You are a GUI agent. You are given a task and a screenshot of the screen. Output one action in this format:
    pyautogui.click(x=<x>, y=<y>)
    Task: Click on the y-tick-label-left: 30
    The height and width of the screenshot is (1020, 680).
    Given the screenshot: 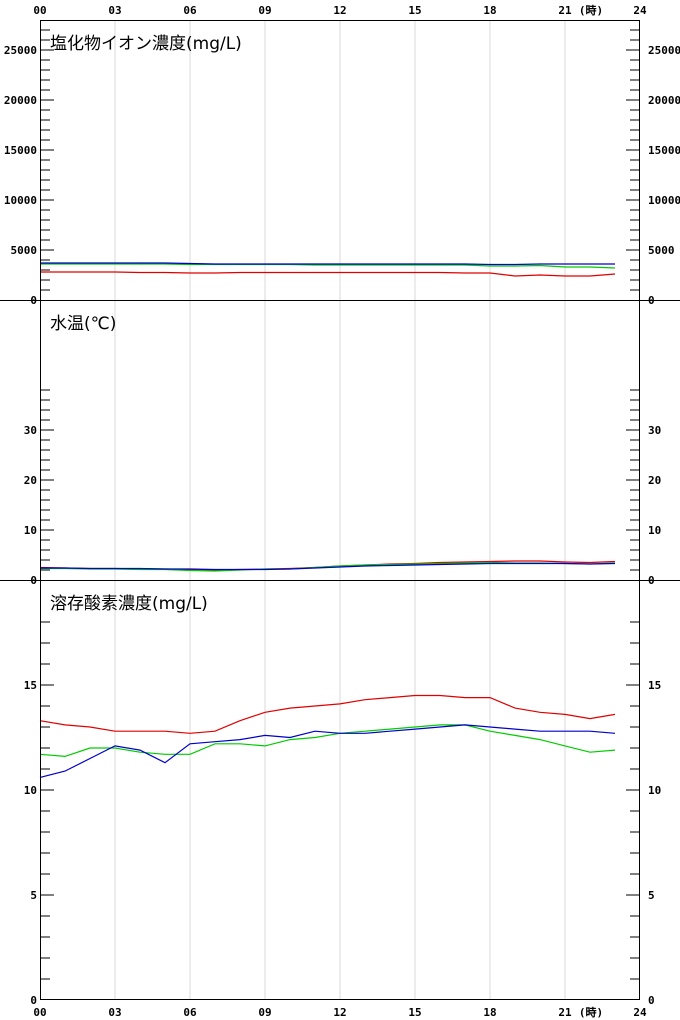 What is the action you would take?
    pyautogui.click(x=30, y=430)
    